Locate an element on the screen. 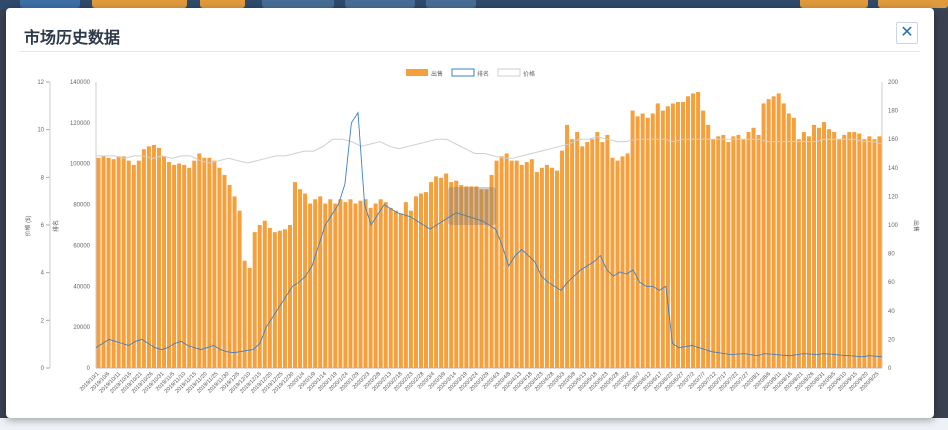 This screenshot has height=430, width=948. price-tick-label: 0 is located at coordinates (43, 369).